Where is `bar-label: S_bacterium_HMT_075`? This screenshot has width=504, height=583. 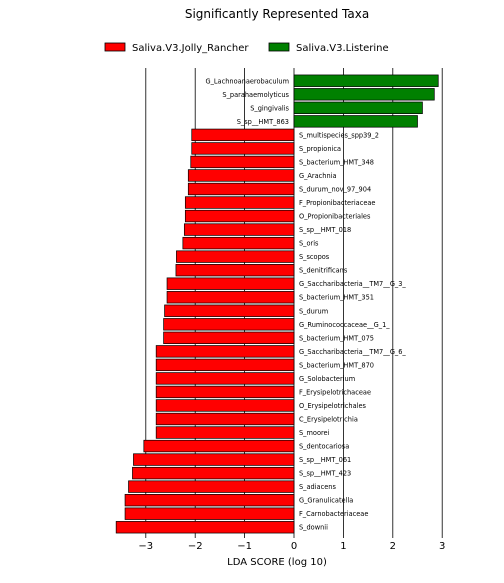 bar-label: S_bacterium_HMT_075 is located at coordinates (336, 338).